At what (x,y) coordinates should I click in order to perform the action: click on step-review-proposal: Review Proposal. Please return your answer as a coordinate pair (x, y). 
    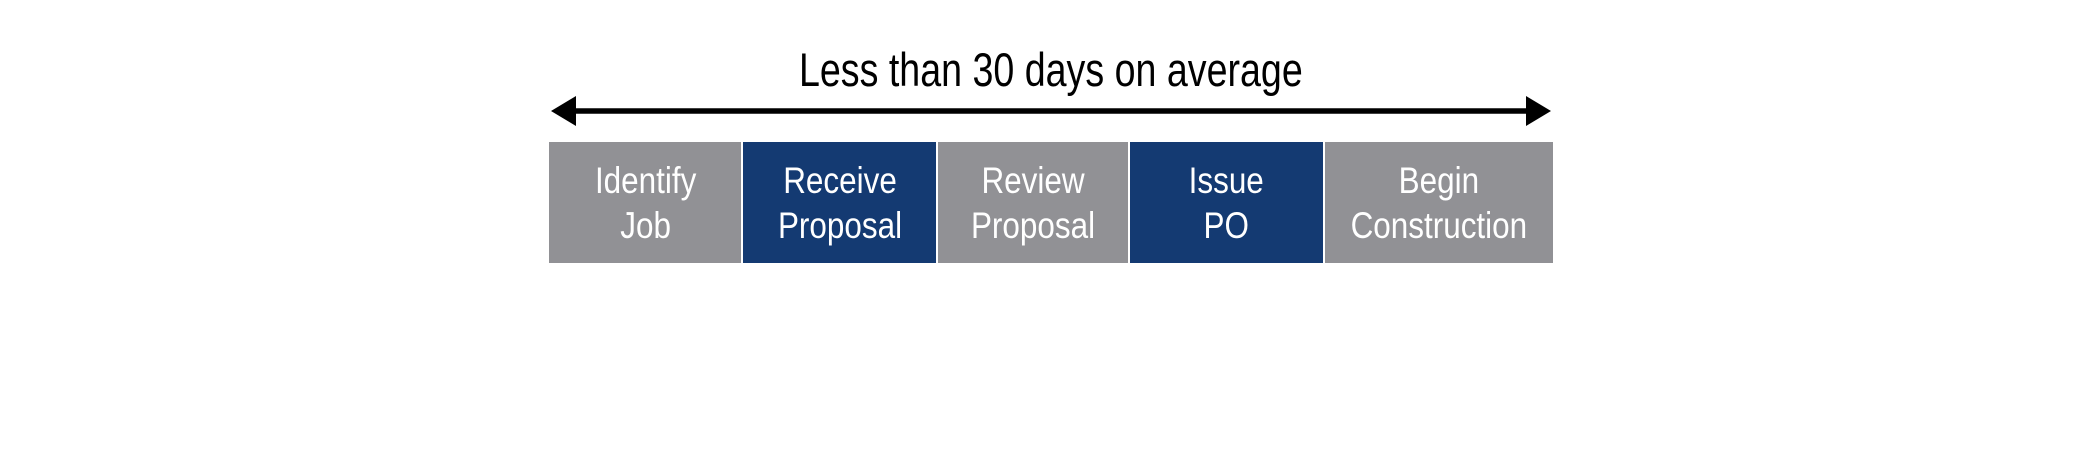
    Looking at the image, I should click on (1033, 202).